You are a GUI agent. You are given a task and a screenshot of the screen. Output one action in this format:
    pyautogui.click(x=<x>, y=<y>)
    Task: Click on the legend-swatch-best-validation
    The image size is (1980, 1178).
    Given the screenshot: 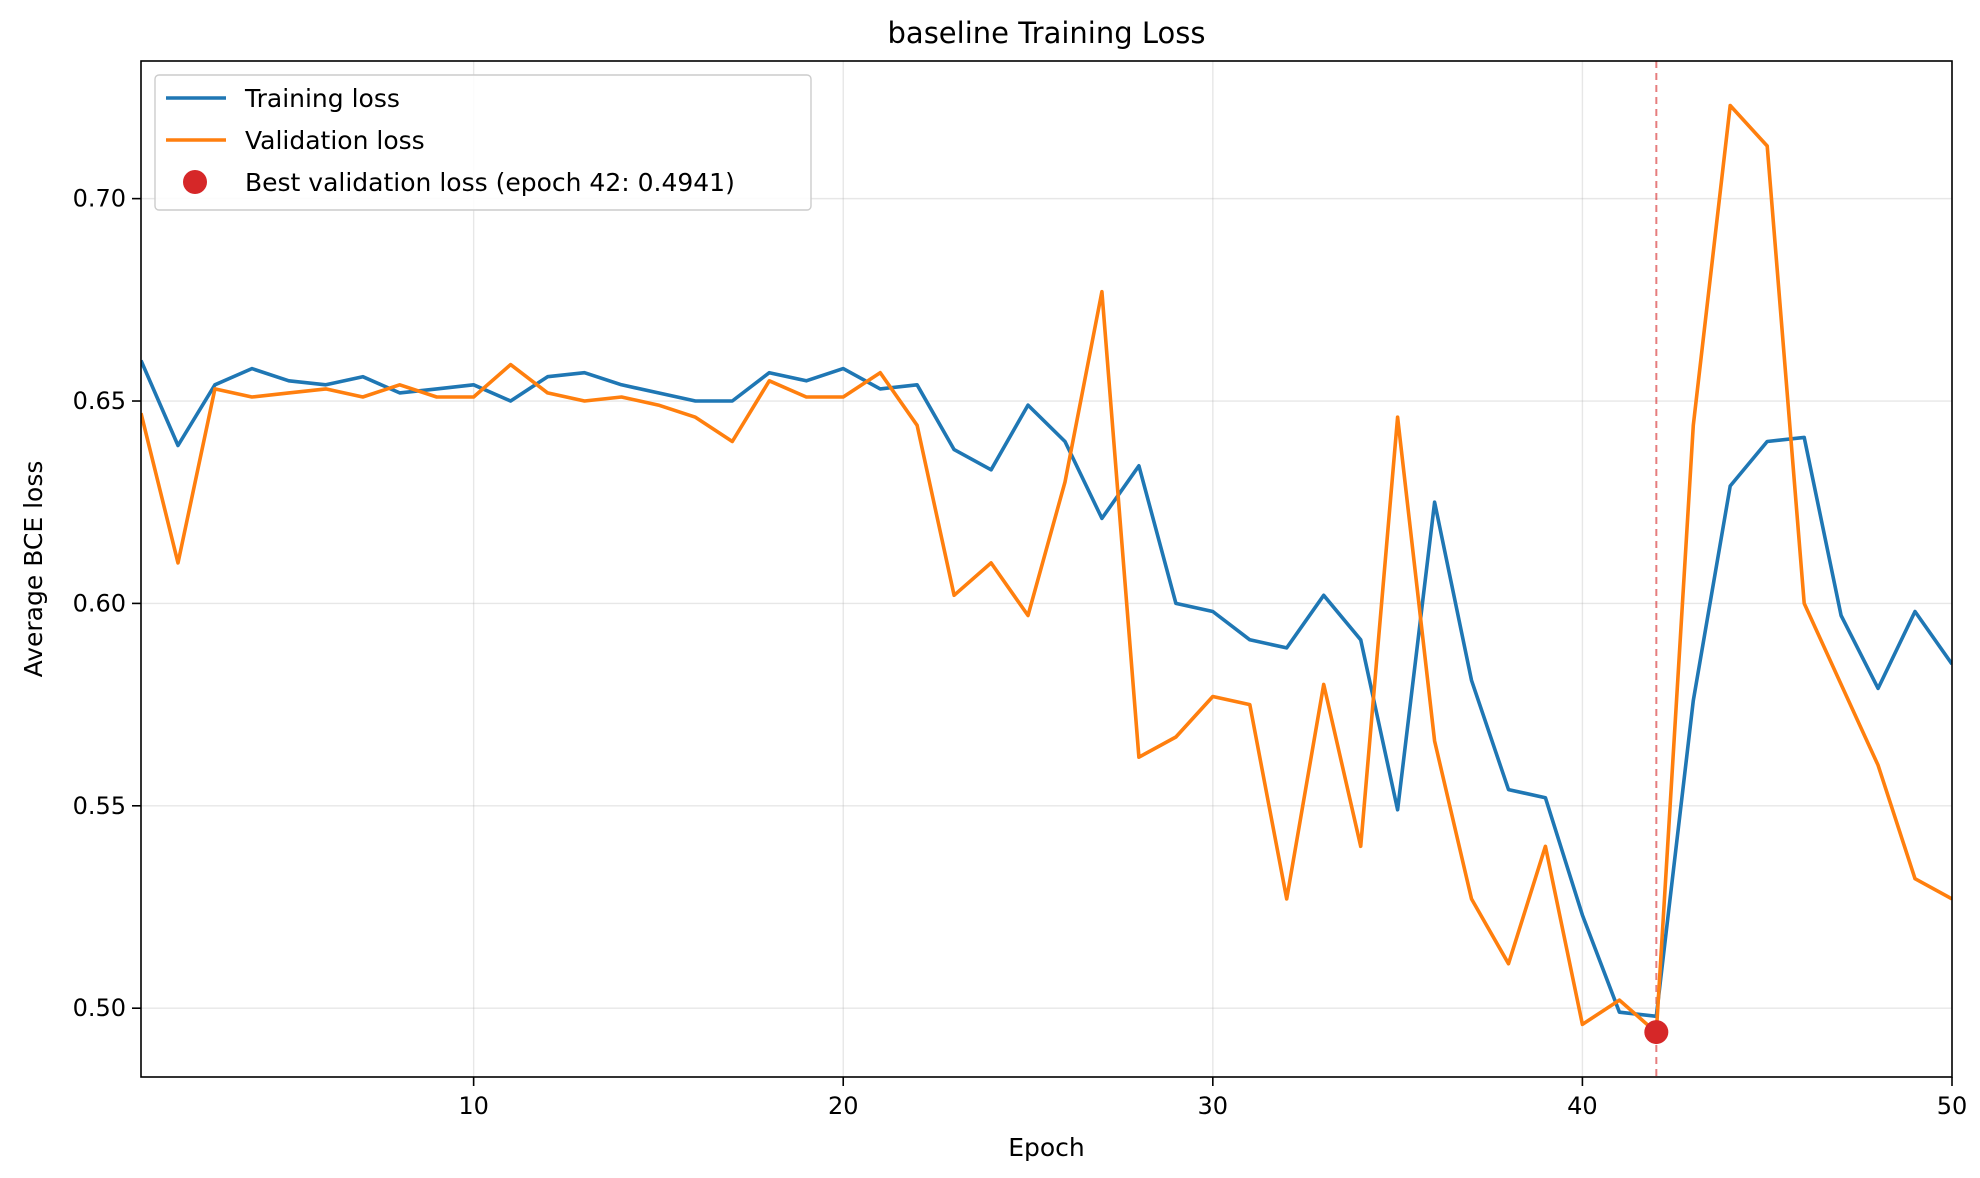 What is the action you would take?
    pyautogui.click(x=195, y=182)
    